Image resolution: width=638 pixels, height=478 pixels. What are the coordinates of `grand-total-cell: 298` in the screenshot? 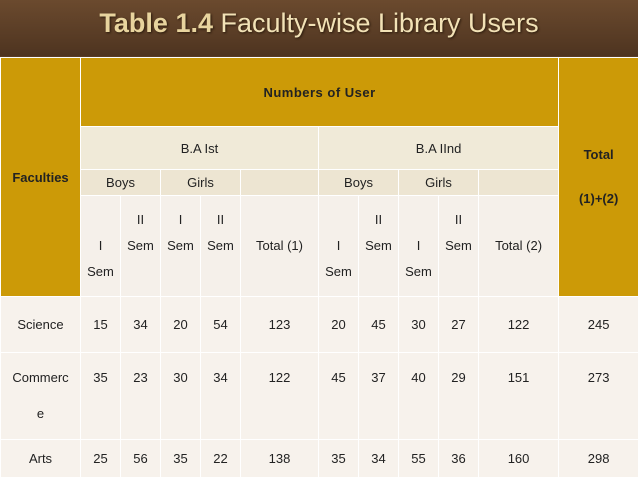 It's located at (598, 458).